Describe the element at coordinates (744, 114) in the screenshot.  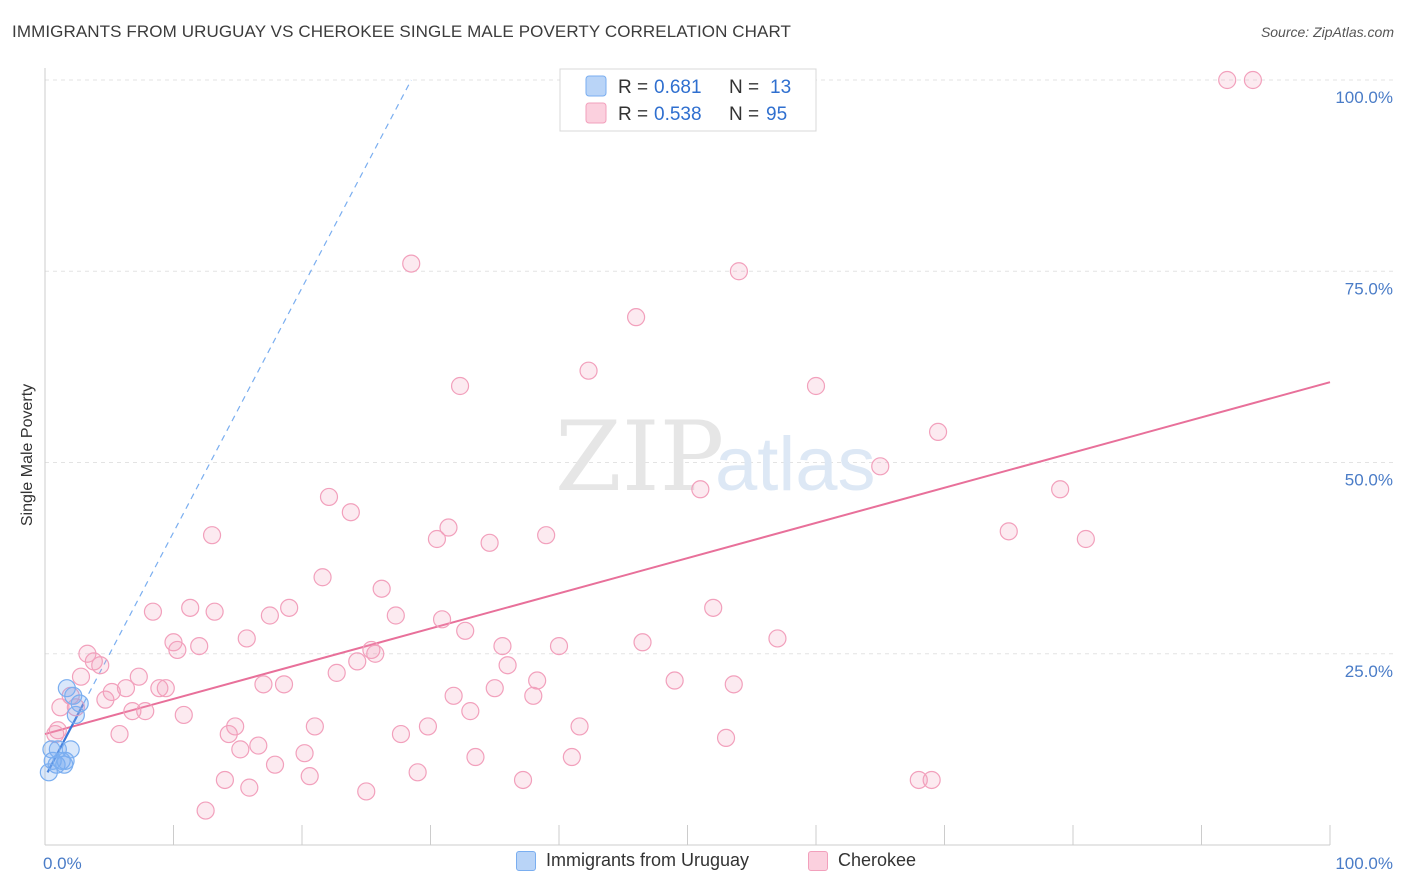
I see `stat-n-label-cherokee: N =` at that location.